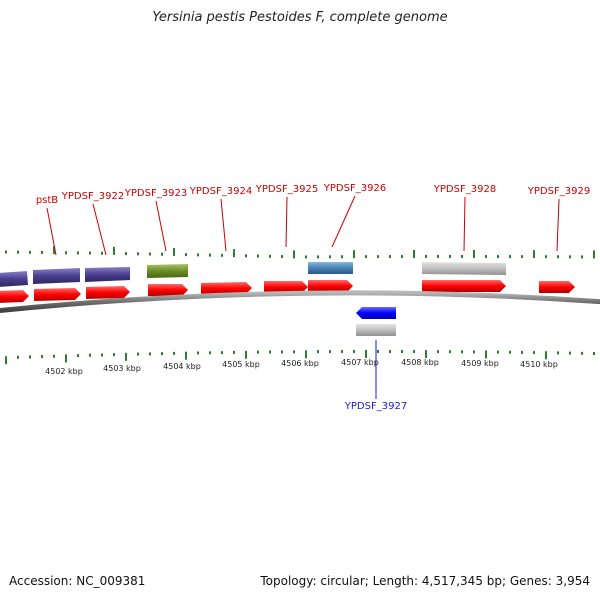 Image resolution: width=600 pixels, height=600 pixels. What do you see at coordinates (155, 193) in the screenshot?
I see `gene-label: YPDSF_3923` at bounding box center [155, 193].